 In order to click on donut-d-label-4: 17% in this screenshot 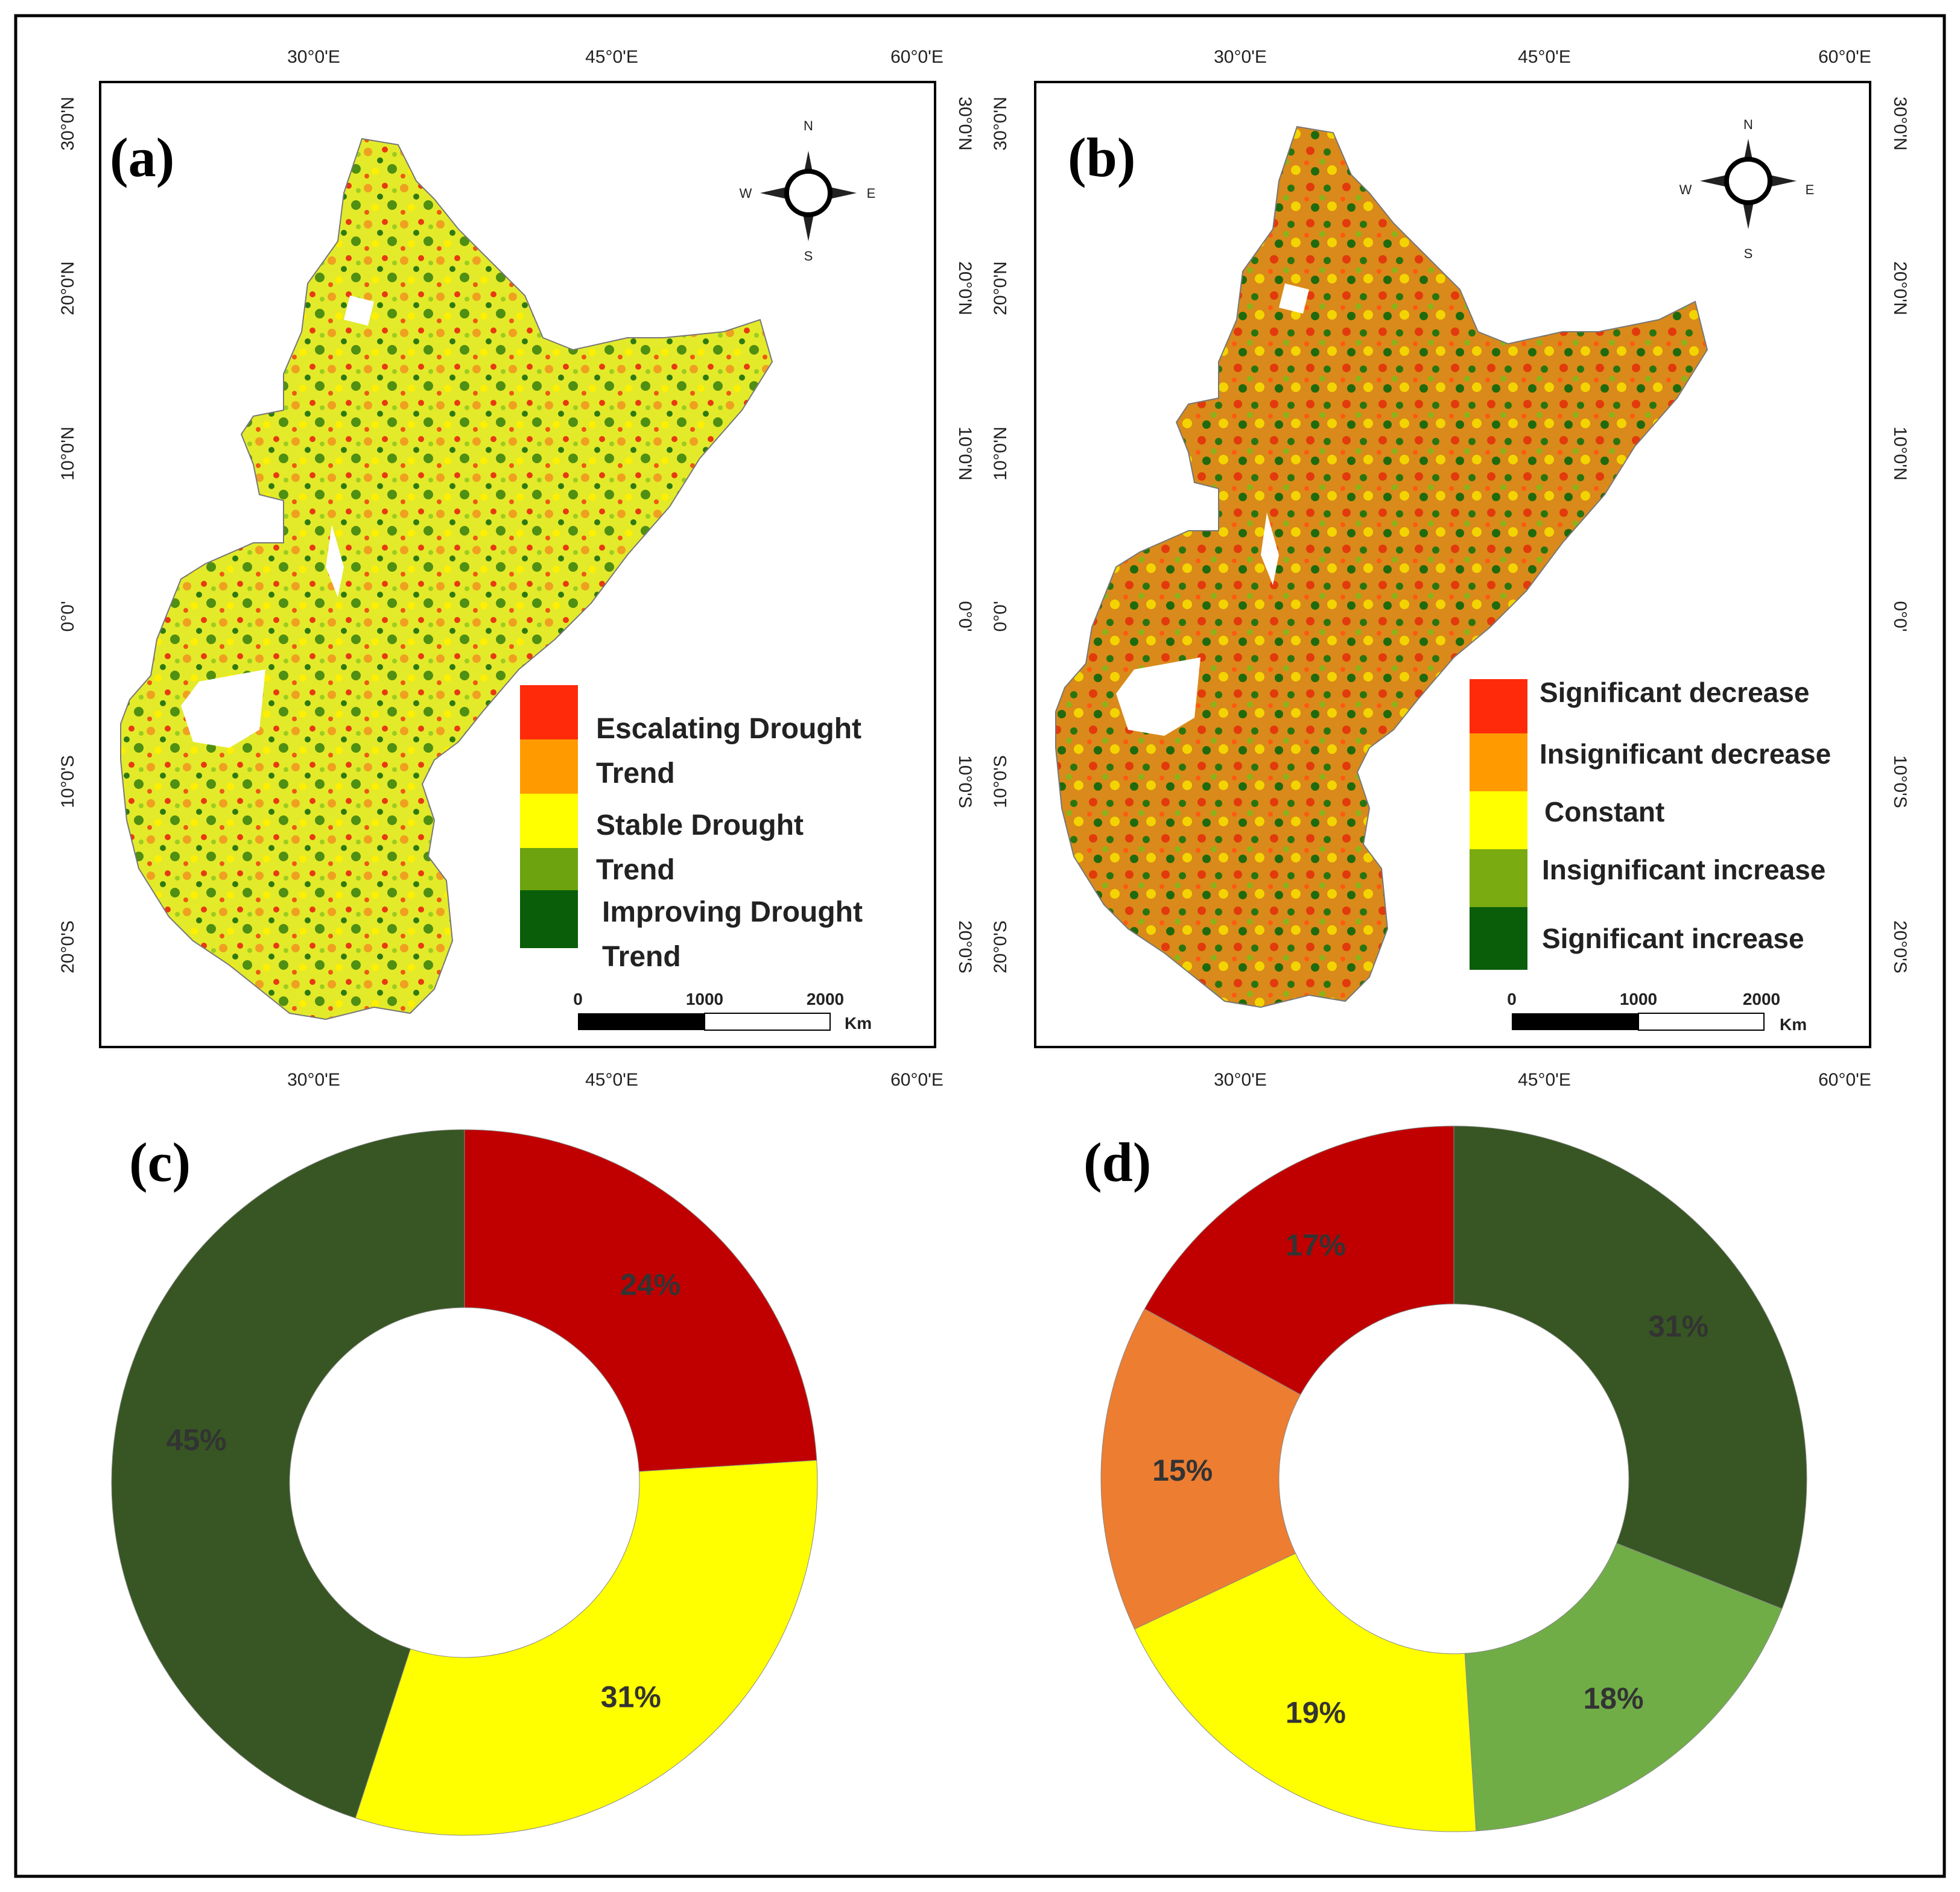, I will do `click(1316, 1246)`.